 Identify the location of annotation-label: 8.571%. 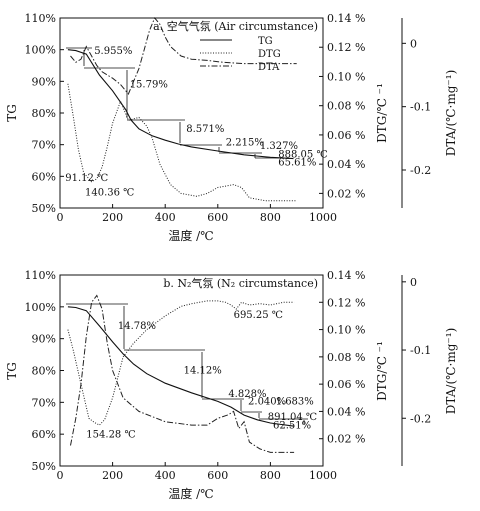
(205, 129).